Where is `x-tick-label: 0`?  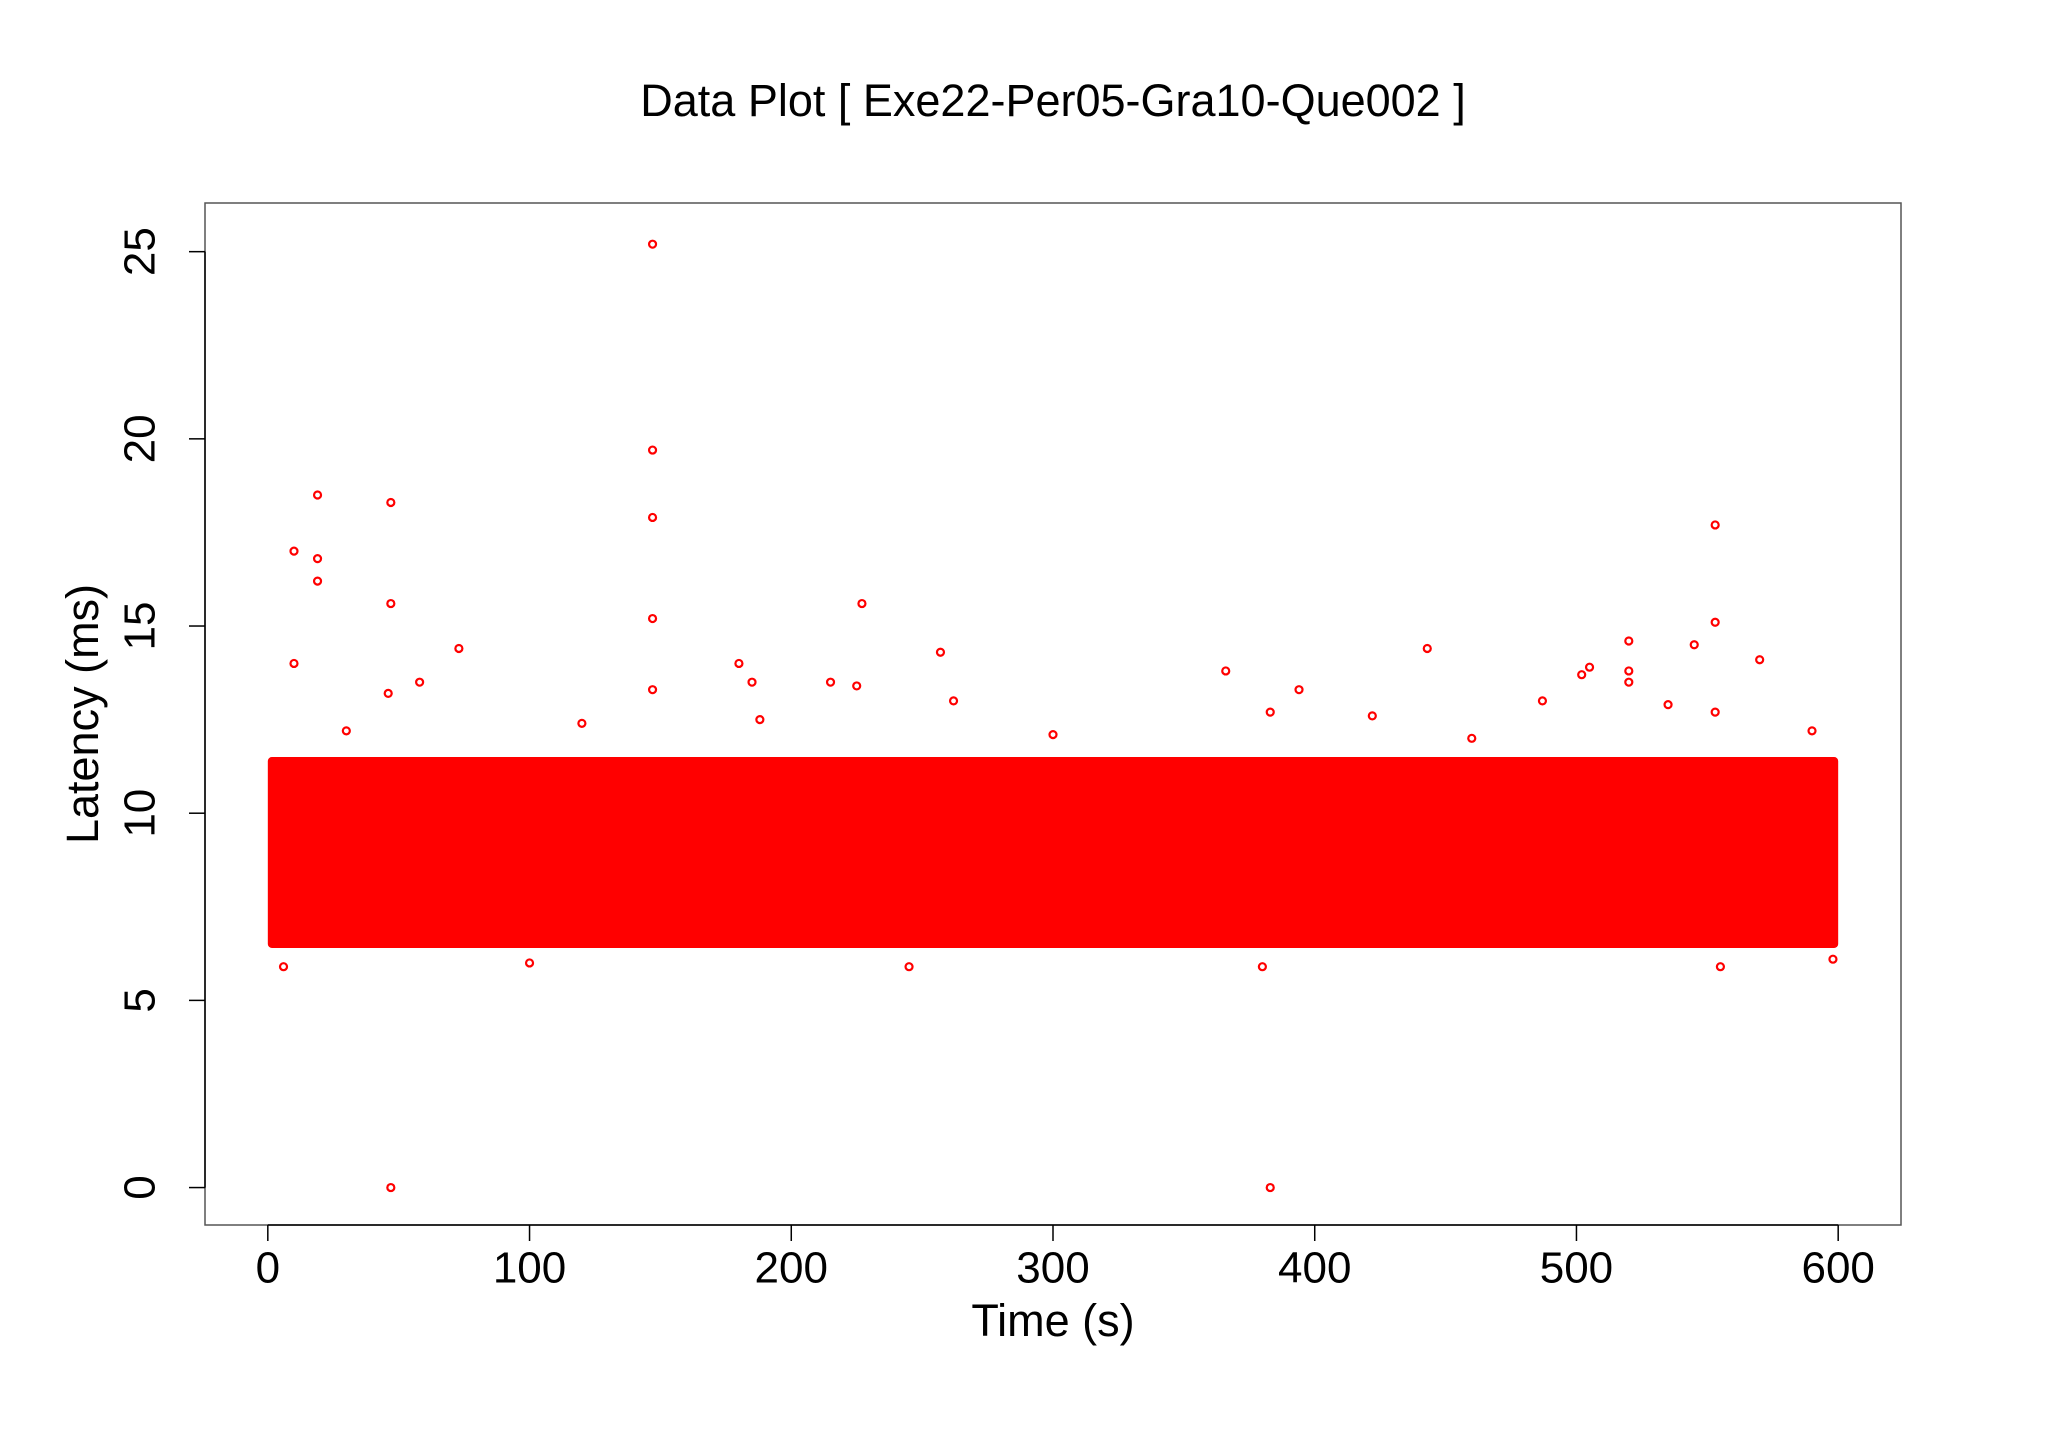 x-tick-label: 0 is located at coordinates (268, 1268).